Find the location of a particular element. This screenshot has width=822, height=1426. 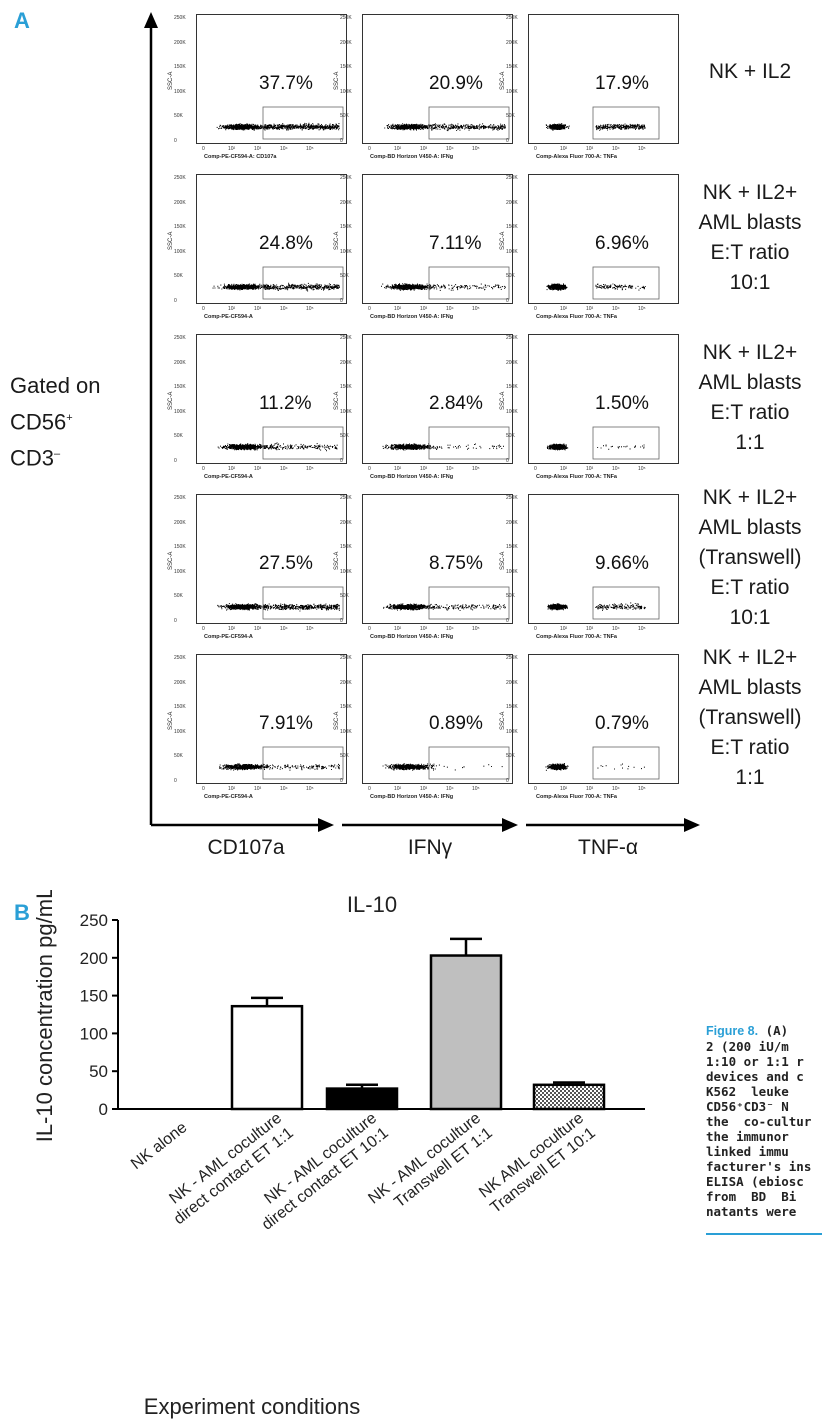

flow-plot-r2-c2: 7.11% is located at coordinates (437, 239).